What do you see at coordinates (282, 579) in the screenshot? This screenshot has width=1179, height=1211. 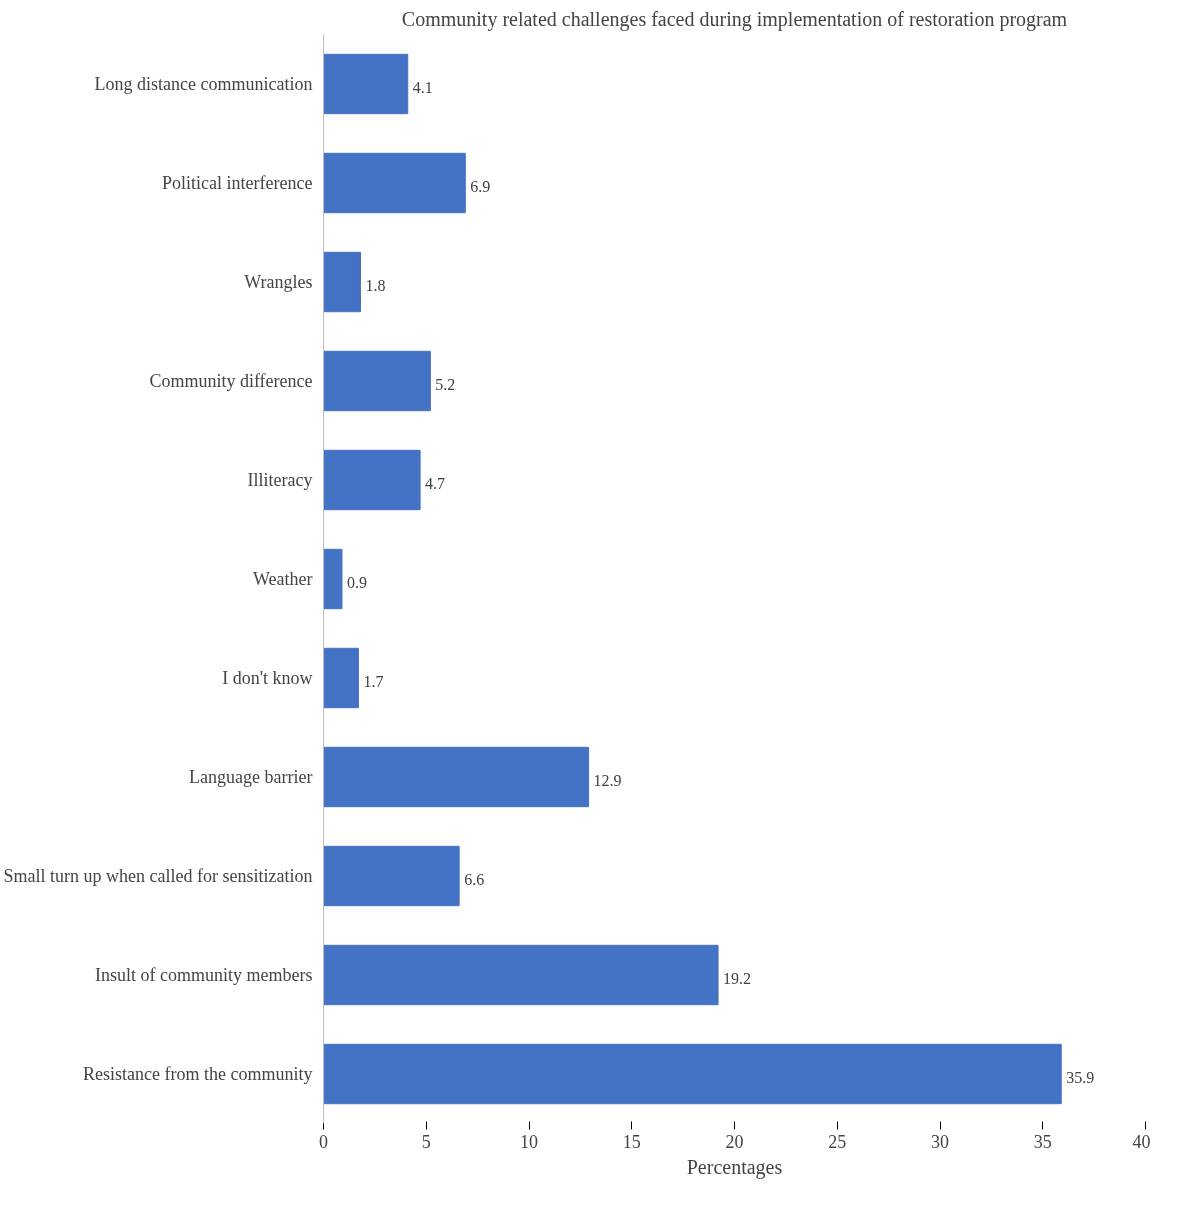 I see `y-tick-label: Weather` at bounding box center [282, 579].